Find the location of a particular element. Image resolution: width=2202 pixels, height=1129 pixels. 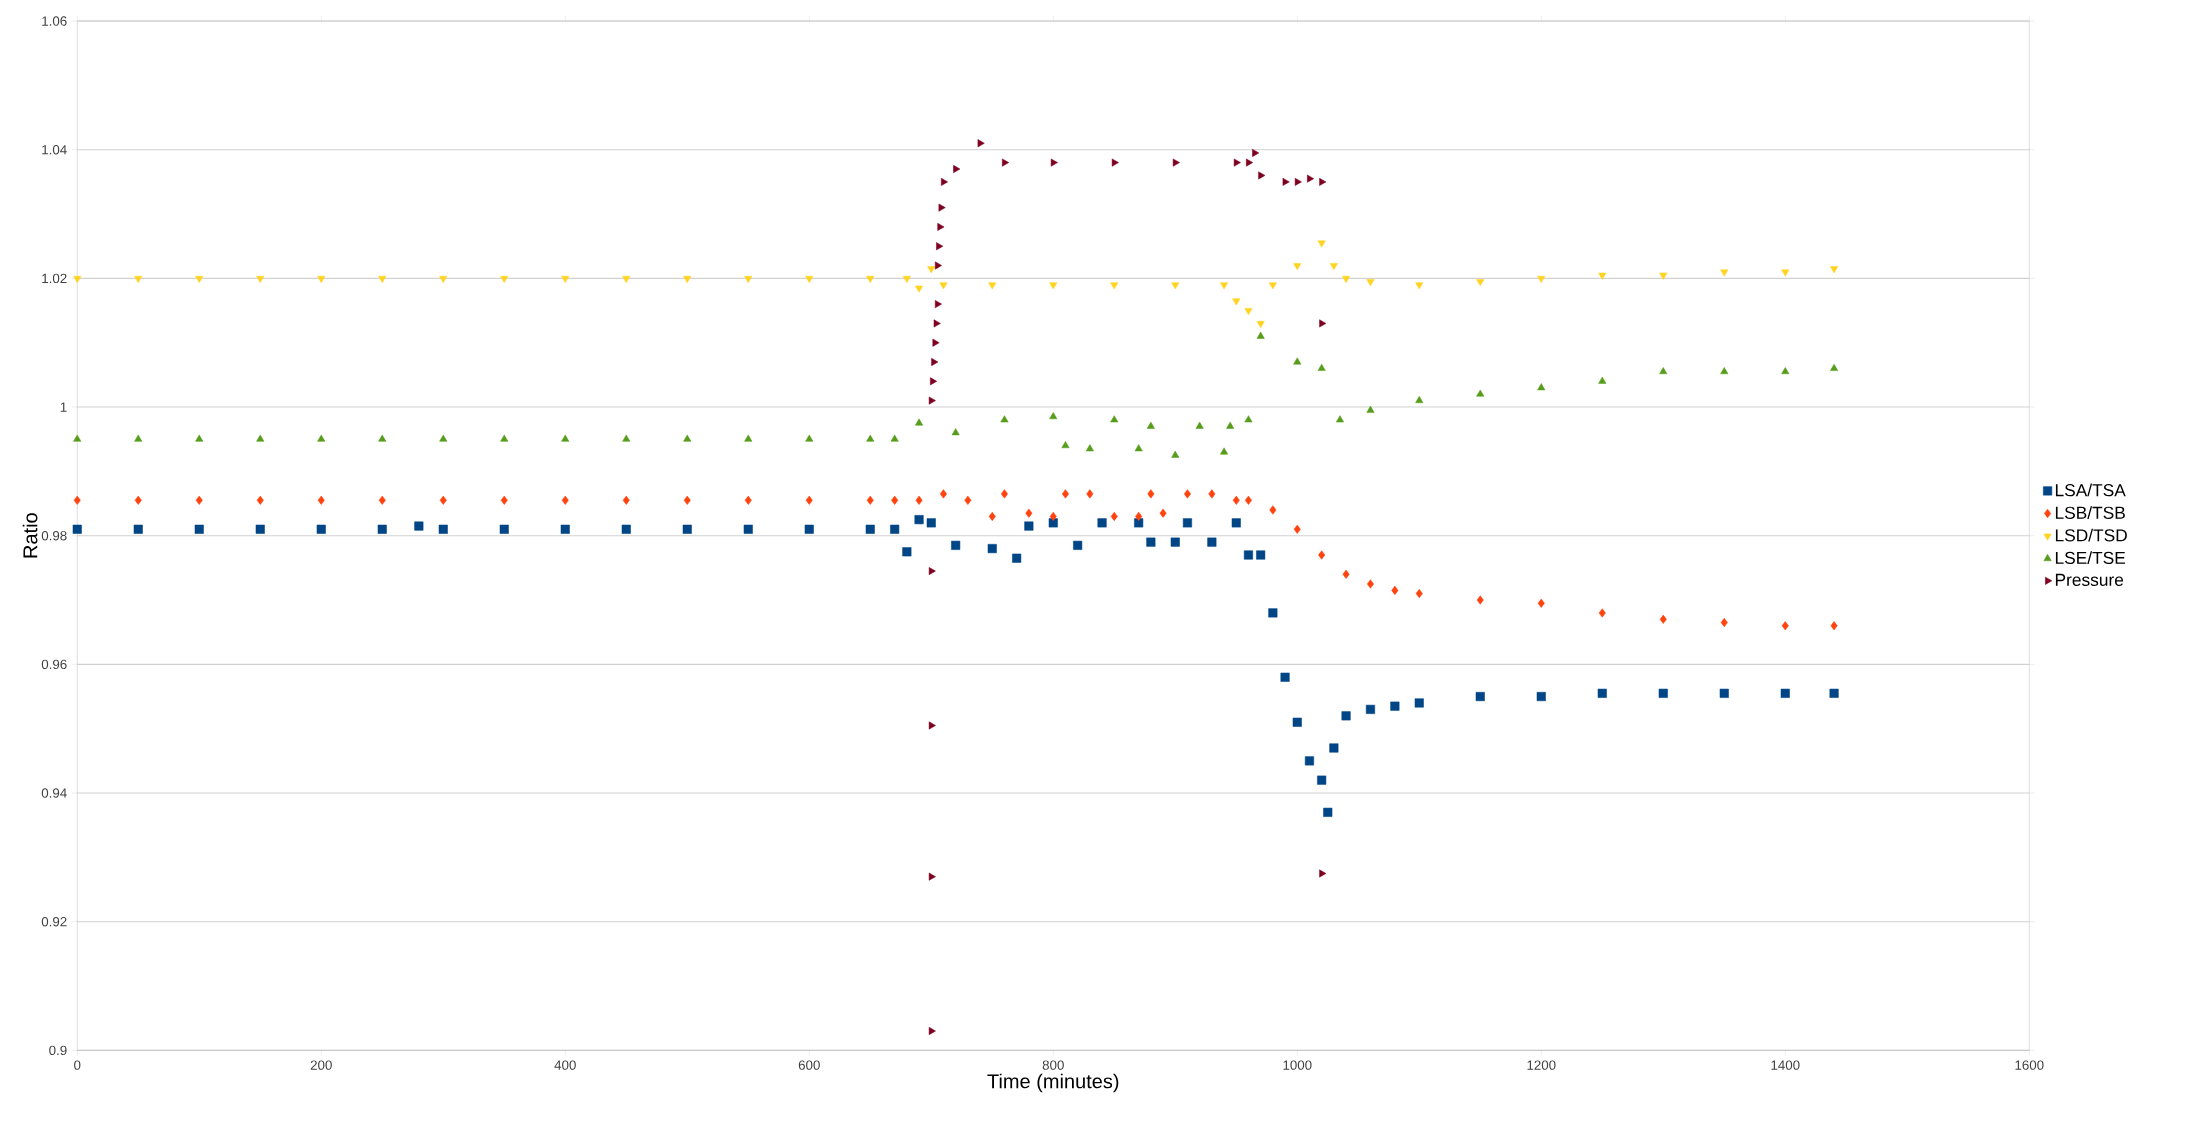

x-tick-label: 0 is located at coordinates (77, 1065).